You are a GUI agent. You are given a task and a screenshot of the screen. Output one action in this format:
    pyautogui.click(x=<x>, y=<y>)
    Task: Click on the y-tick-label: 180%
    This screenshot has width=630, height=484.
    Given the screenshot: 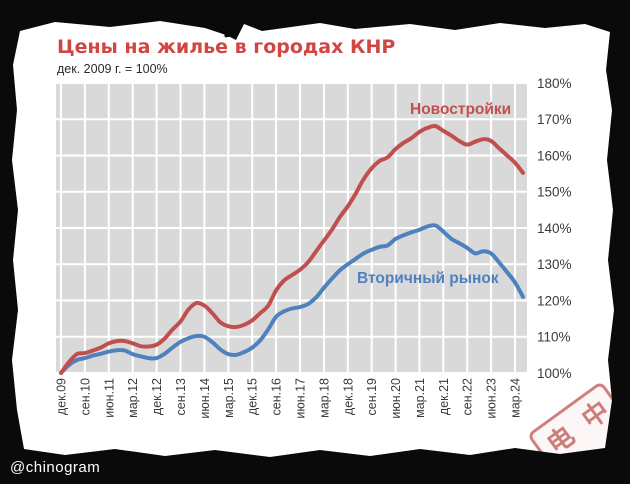 What is the action you would take?
    pyautogui.click(x=554, y=83)
    